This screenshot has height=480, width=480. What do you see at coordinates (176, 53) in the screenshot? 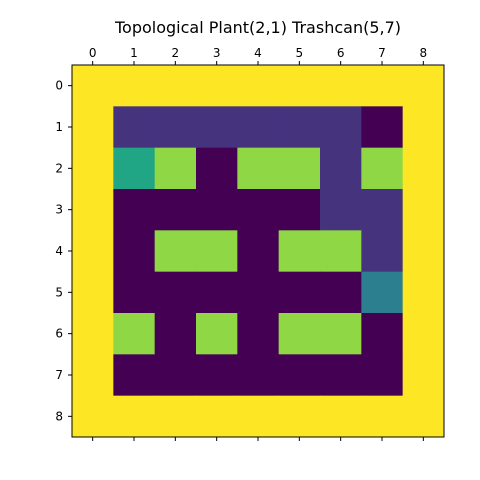
I see `x-tick-label: 2` at bounding box center [176, 53].